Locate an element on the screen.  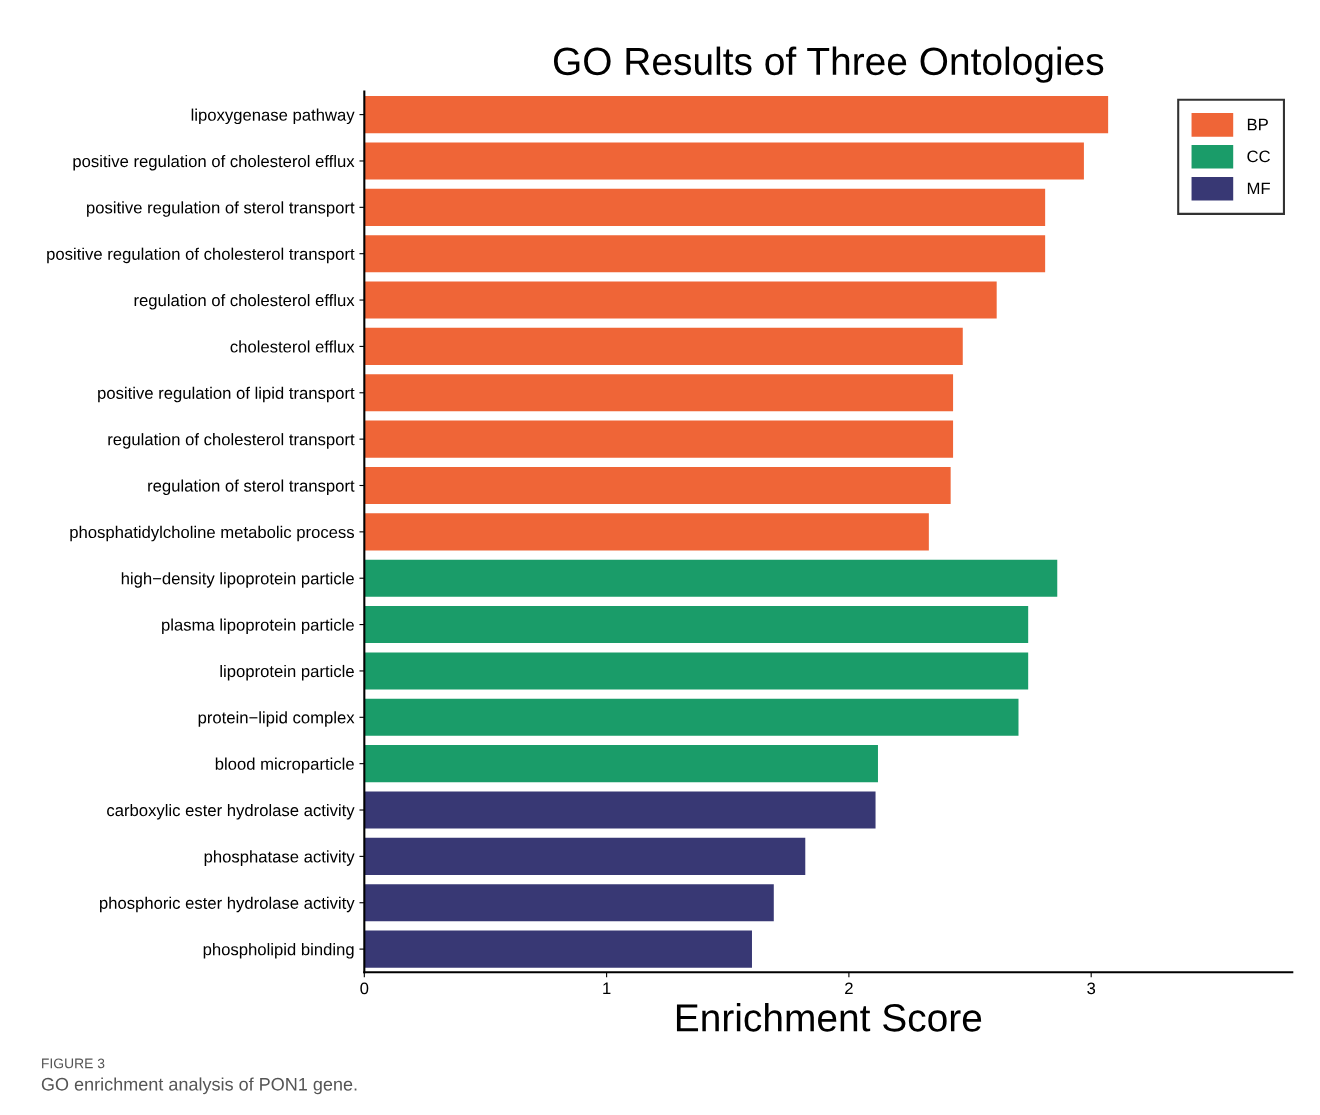
x-tick-label: 2 is located at coordinates (849, 988).